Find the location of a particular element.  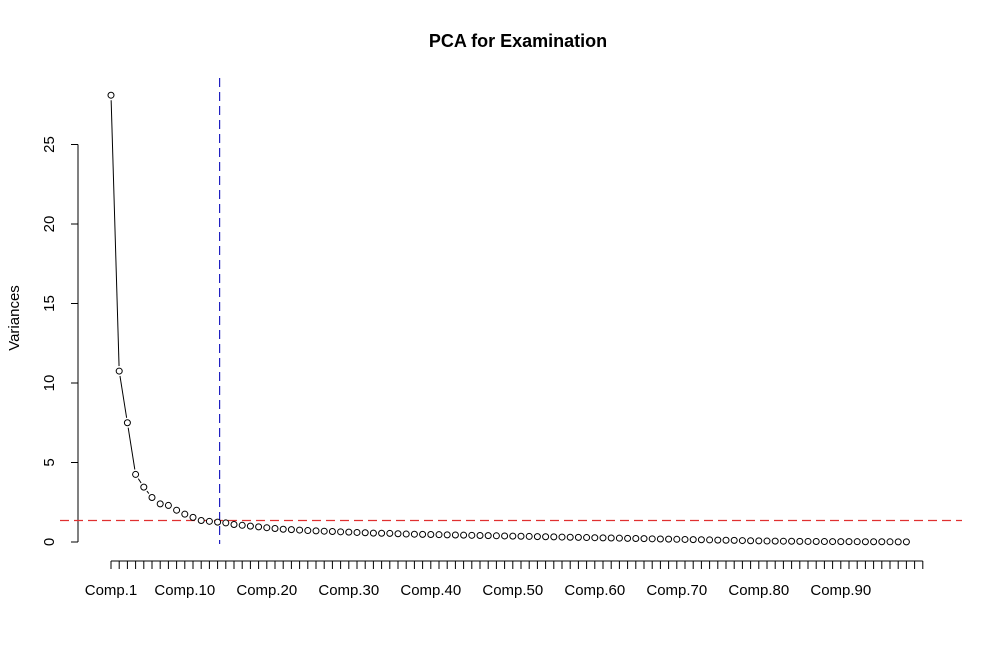

x-tick-label-1: Comp.1 is located at coordinates (111, 590).